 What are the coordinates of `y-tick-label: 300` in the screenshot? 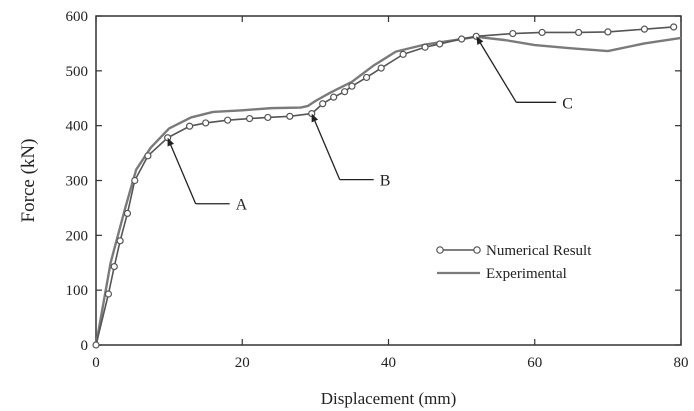 It's located at (77, 182).